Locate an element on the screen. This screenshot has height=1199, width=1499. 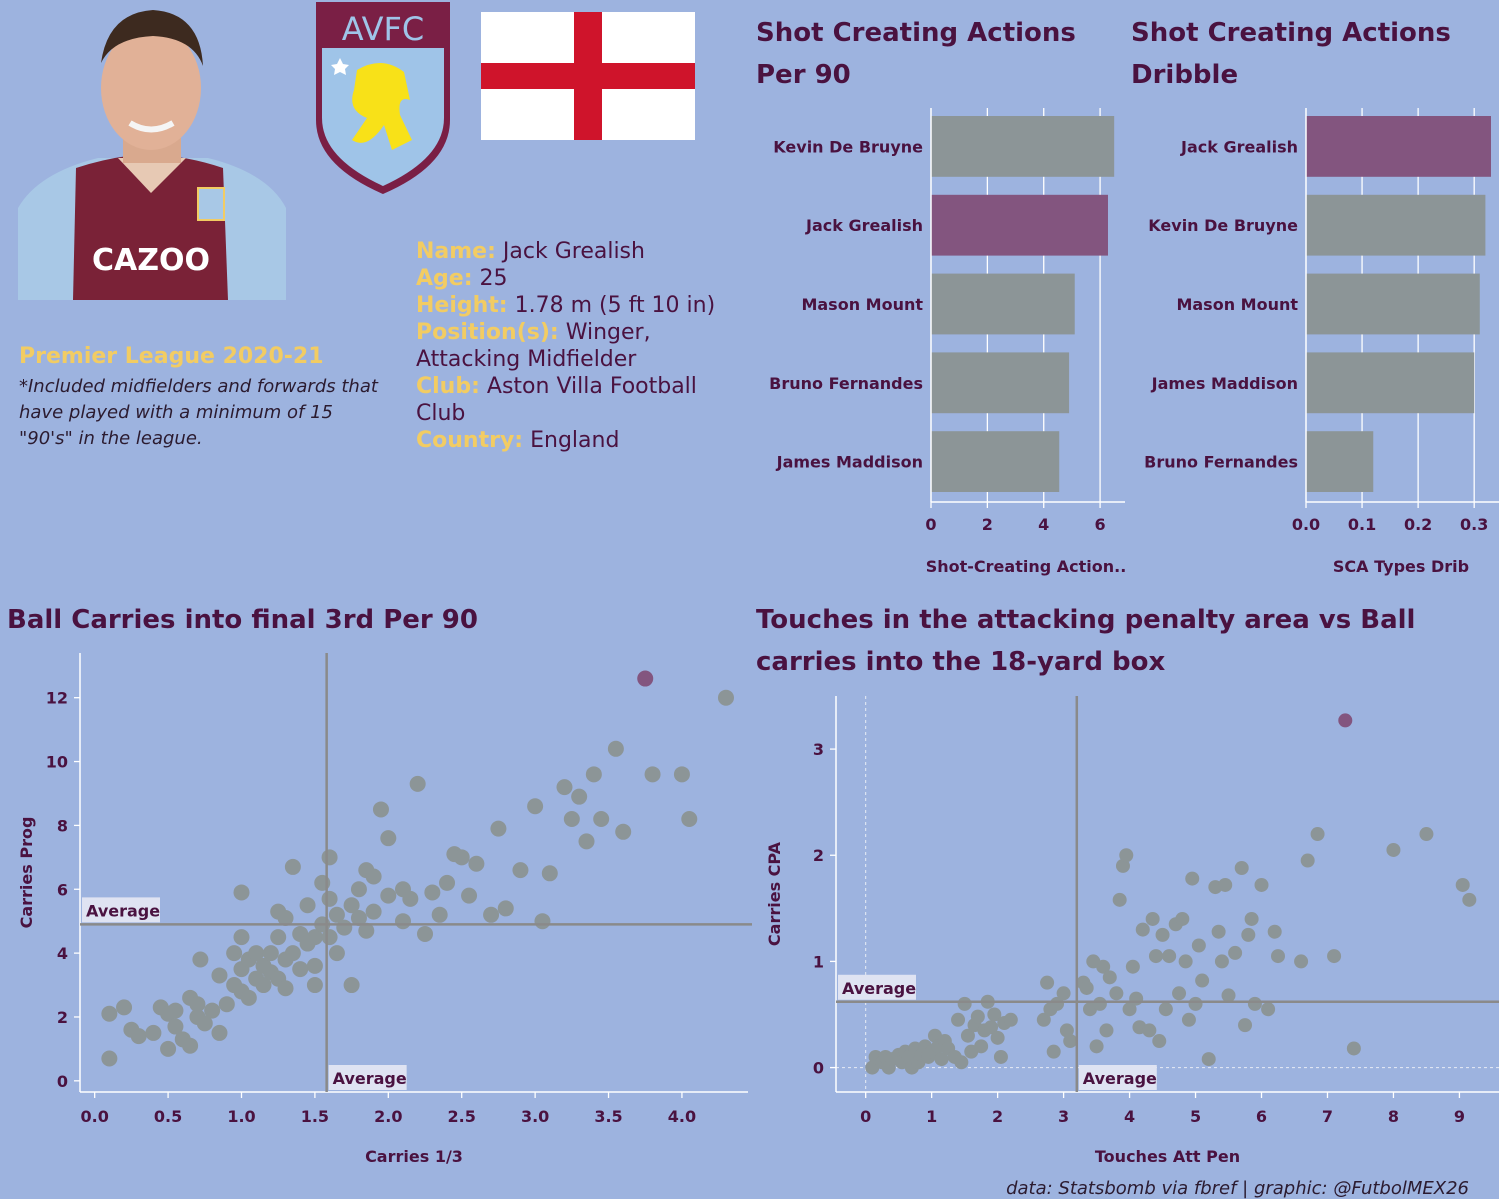
bar-highlight is located at coordinates (1398, 146).